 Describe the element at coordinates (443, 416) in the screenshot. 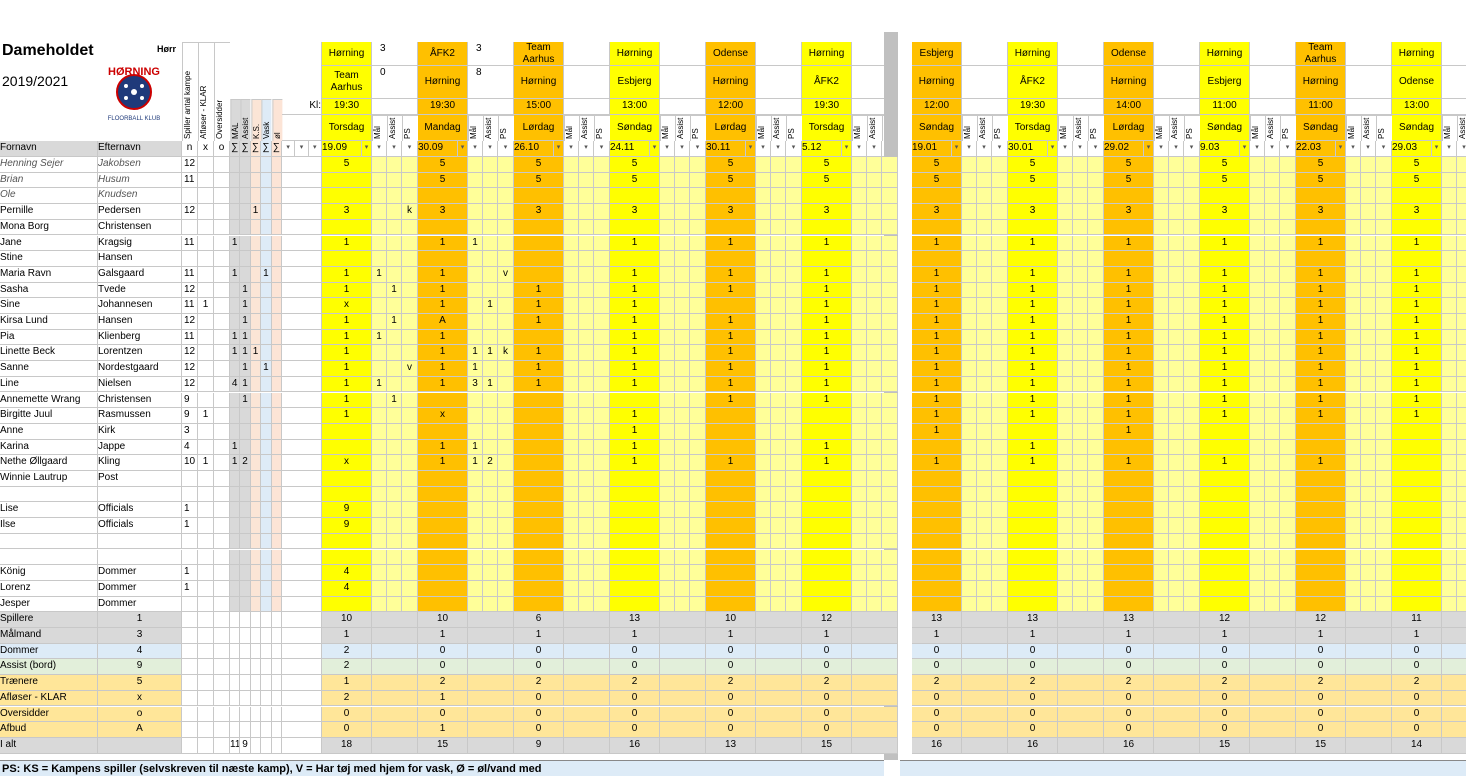

I see `player-match-status: x` at that location.